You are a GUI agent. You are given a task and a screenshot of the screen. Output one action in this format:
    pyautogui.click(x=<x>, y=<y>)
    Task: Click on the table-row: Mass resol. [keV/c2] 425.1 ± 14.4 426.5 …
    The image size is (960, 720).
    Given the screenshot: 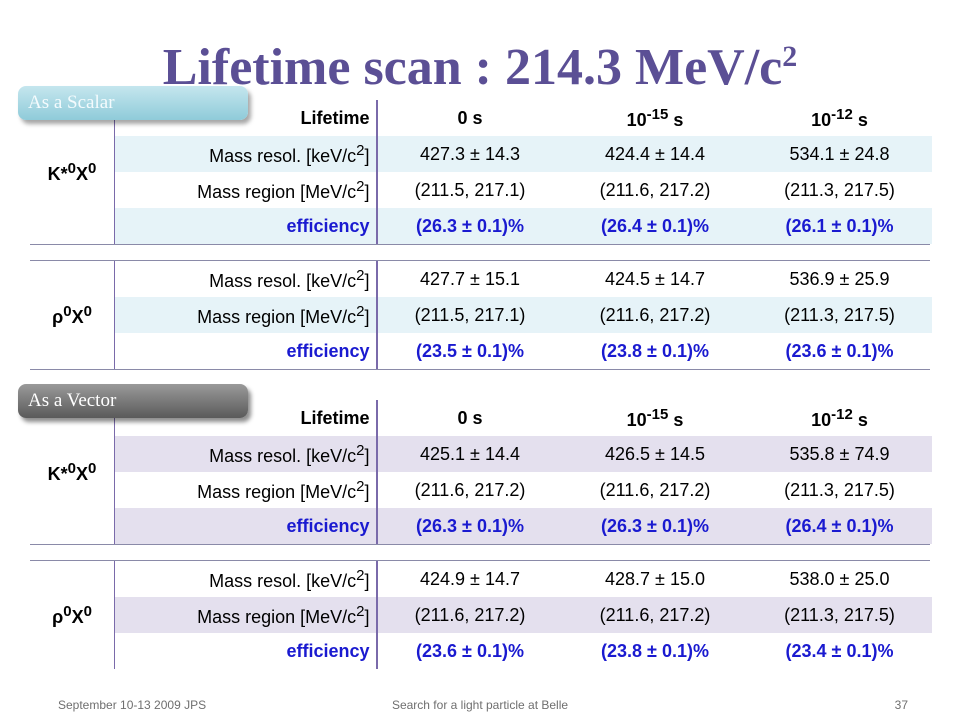 What is the action you would take?
    pyautogui.click(x=481, y=454)
    